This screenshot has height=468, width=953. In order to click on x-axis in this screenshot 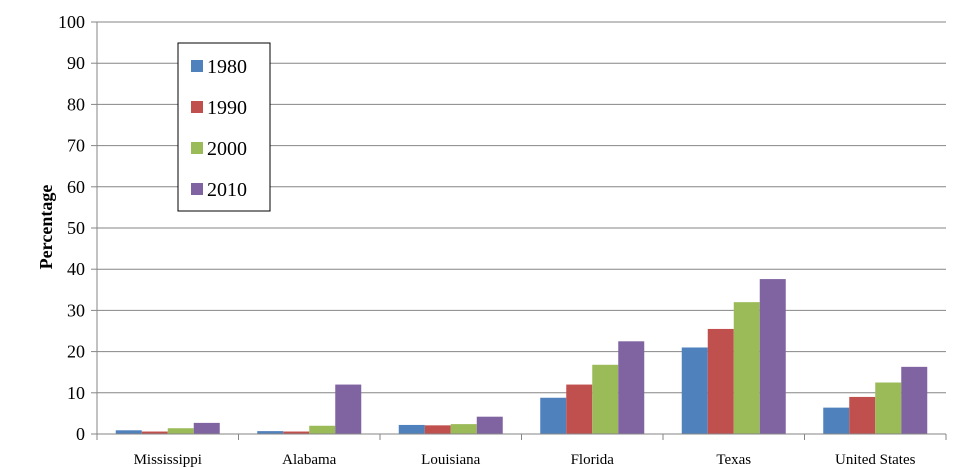, I will do `click(521, 436)`.